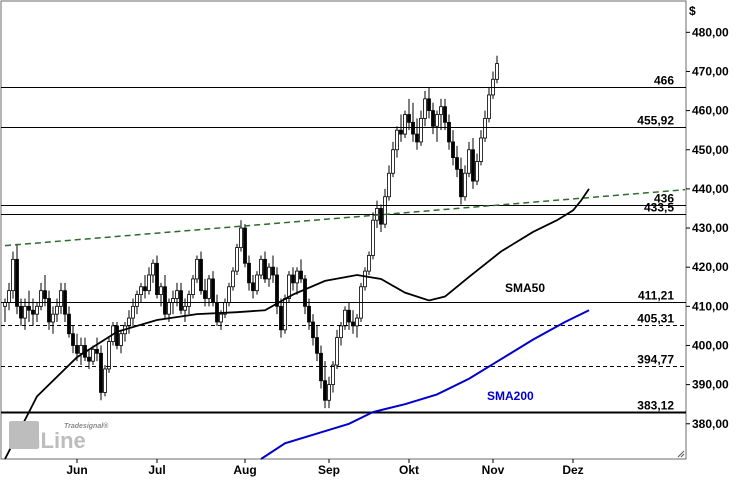  Describe the element at coordinates (692, 11) in the screenshot. I see `currency-label: $` at that location.